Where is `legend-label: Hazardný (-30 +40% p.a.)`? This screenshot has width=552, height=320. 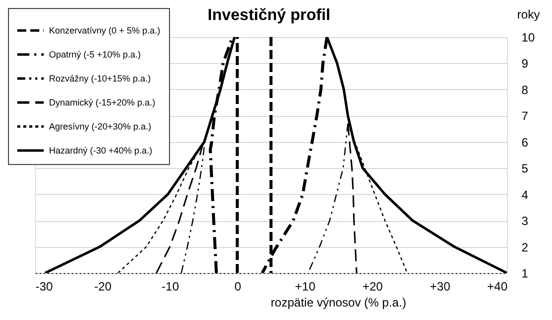
legend-label: Hazardný (-30 +40% p.a.) is located at coordinates (100, 151).